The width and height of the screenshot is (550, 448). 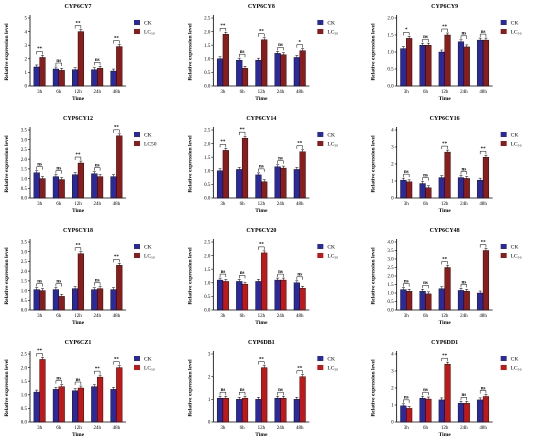 What do you see at coordinates (24, 243) in the screenshot?
I see `y-tick-label: 3.5` at bounding box center [24, 243].